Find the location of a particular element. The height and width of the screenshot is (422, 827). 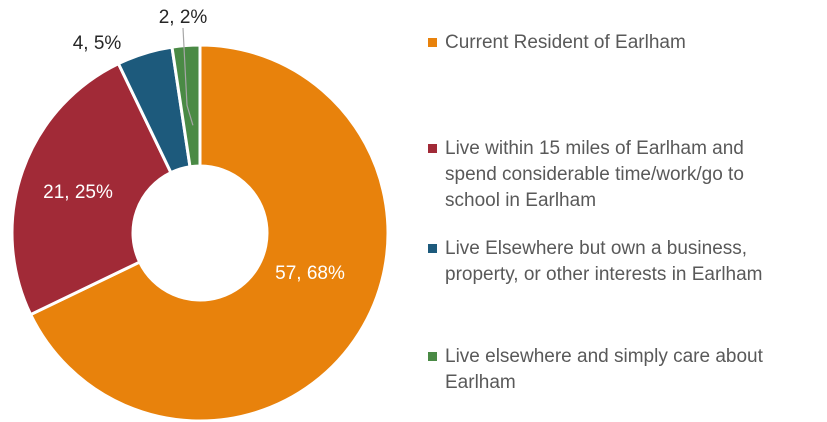

data-label-within-15-miles: 21, 25% is located at coordinates (78, 192).